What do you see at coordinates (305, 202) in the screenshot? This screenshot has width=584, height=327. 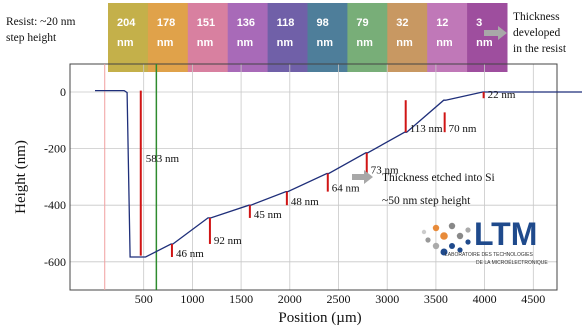 I see `step-height-label: 48 nm` at bounding box center [305, 202].